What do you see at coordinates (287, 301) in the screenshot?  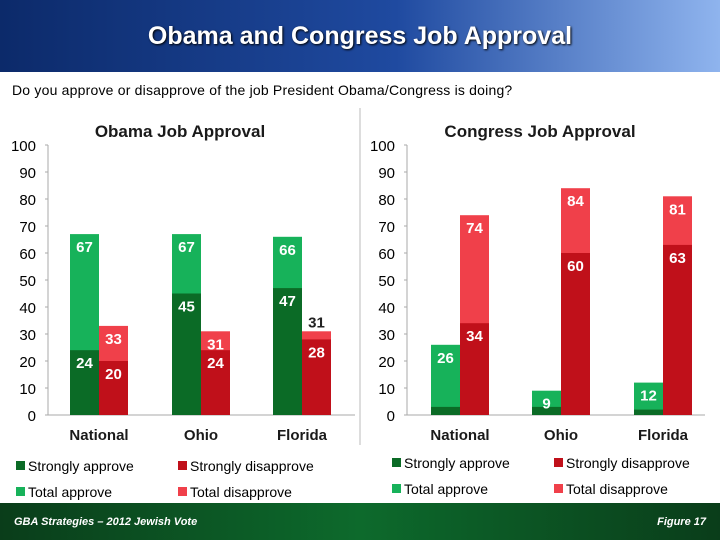 I see `label-strongly-approve-florida: 47` at bounding box center [287, 301].